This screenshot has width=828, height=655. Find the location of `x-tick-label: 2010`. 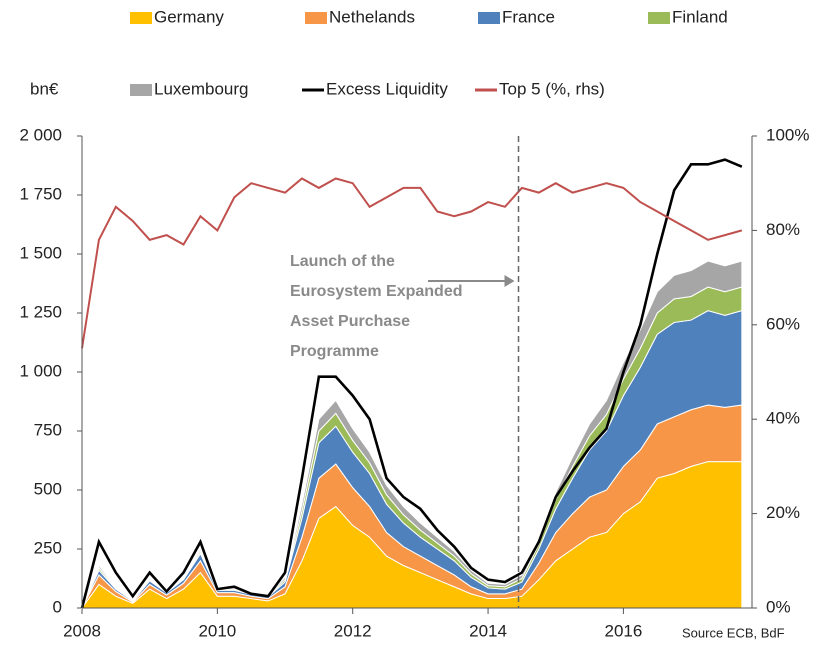

x-tick-label: 2010 is located at coordinates (217, 630).